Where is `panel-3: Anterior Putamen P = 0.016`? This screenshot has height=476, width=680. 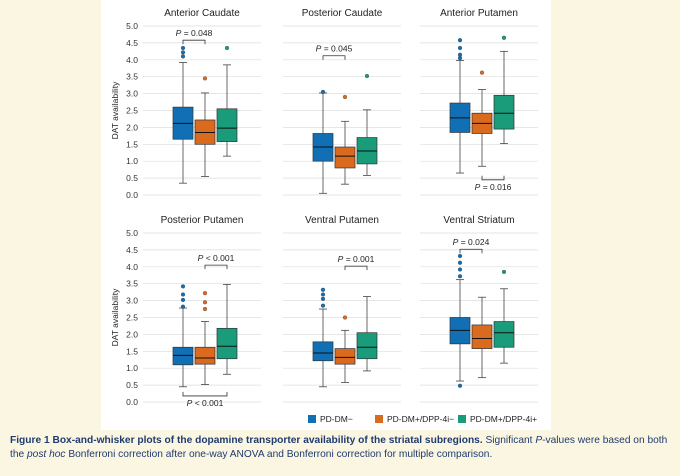 panel-3: Anterior Putamen P = 0.016 is located at coordinates (479, 102).